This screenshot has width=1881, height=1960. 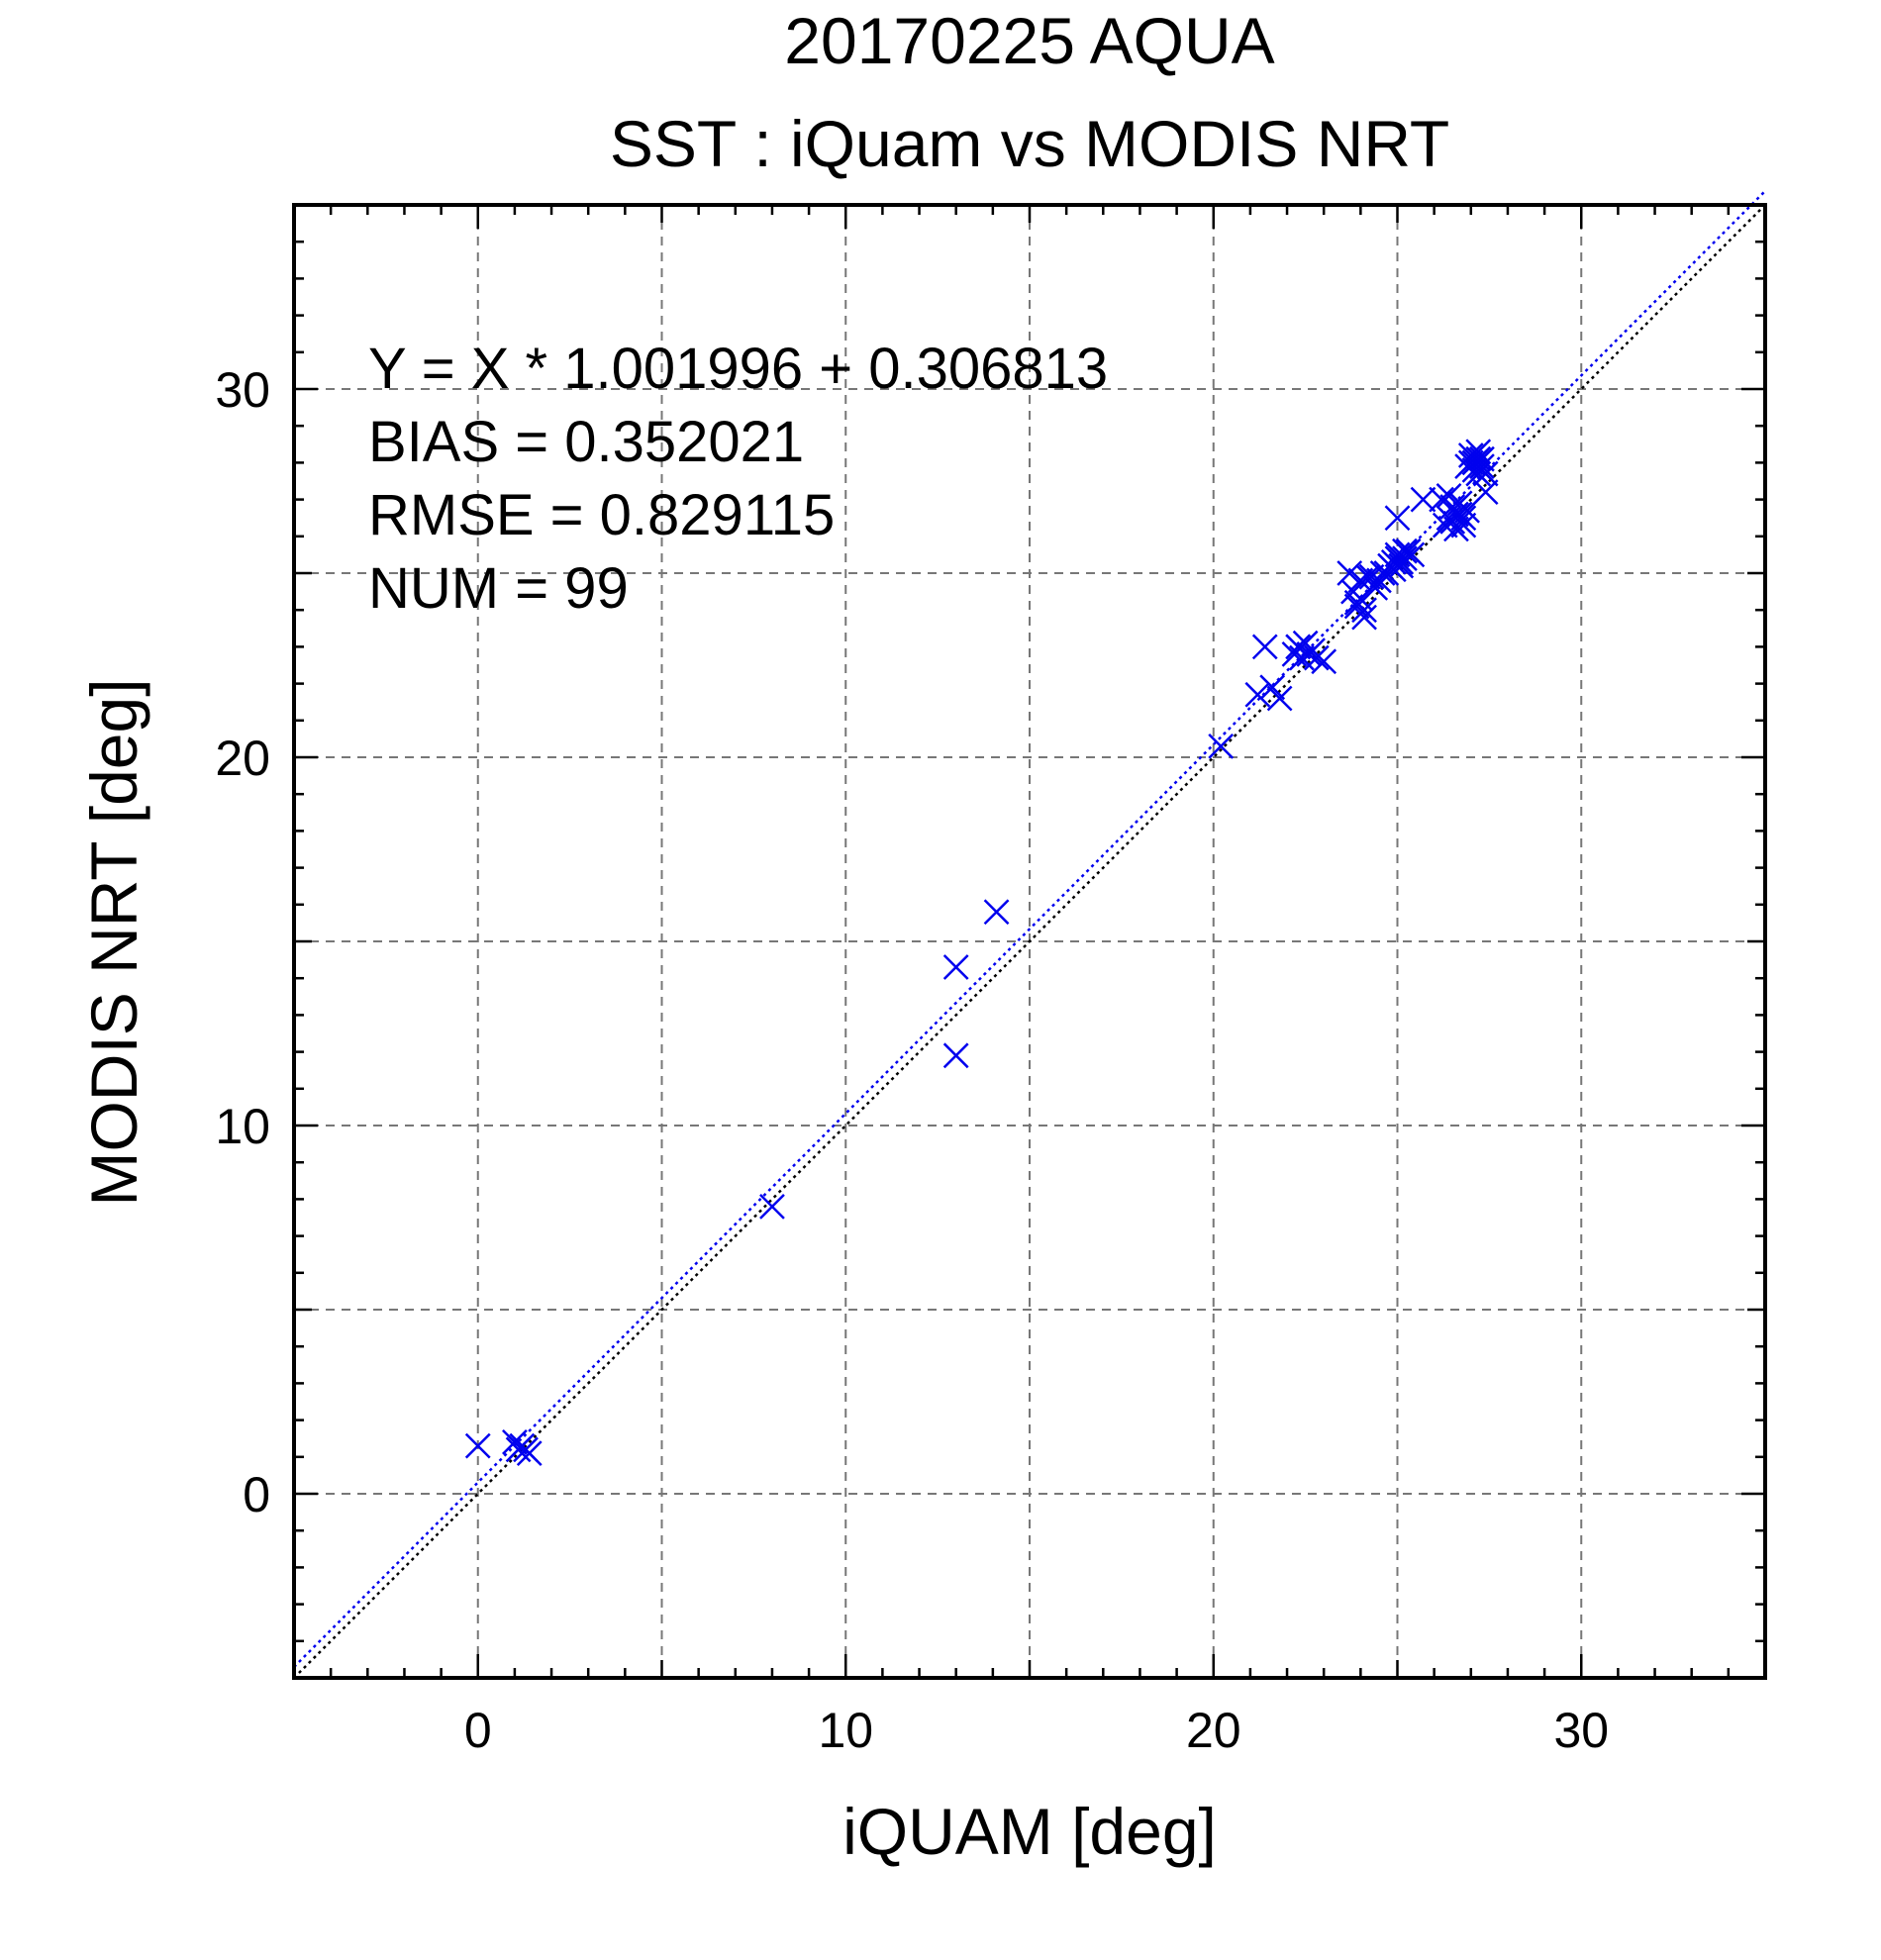 I want to click on y-tick-label: 30, so click(x=243, y=390).